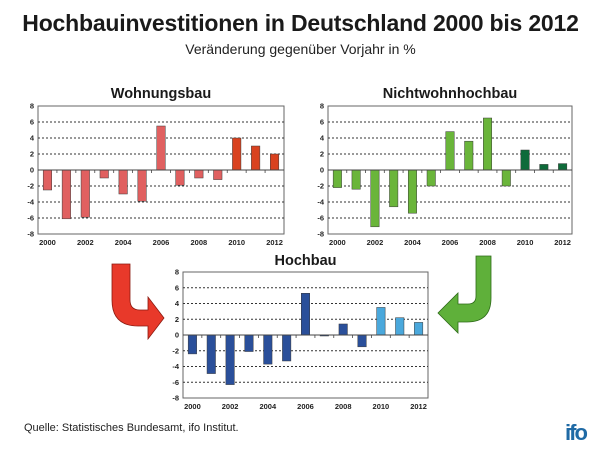  Describe the element at coordinates (450, 94) in the screenshot. I see `chart-title-nichtwohnhochbau: Nichtwohnhochbau` at that location.